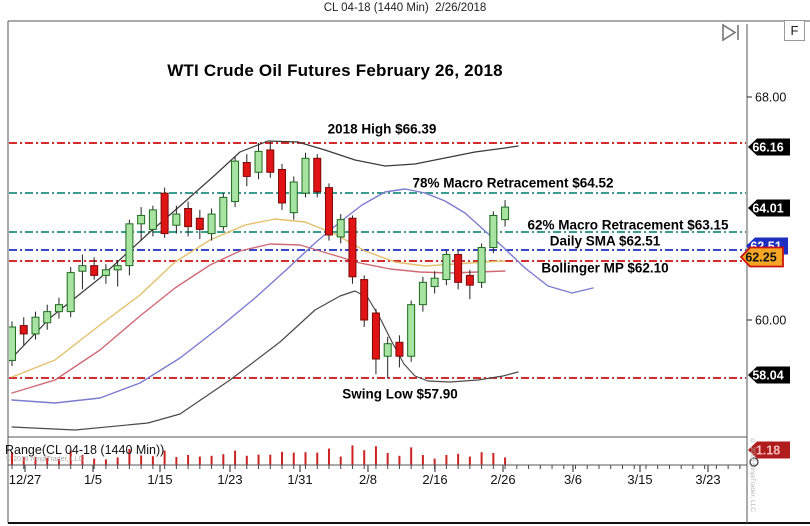 The height and width of the screenshot is (526, 810). I want to click on price-badge-58.04-text: 58.04, so click(767, 376).